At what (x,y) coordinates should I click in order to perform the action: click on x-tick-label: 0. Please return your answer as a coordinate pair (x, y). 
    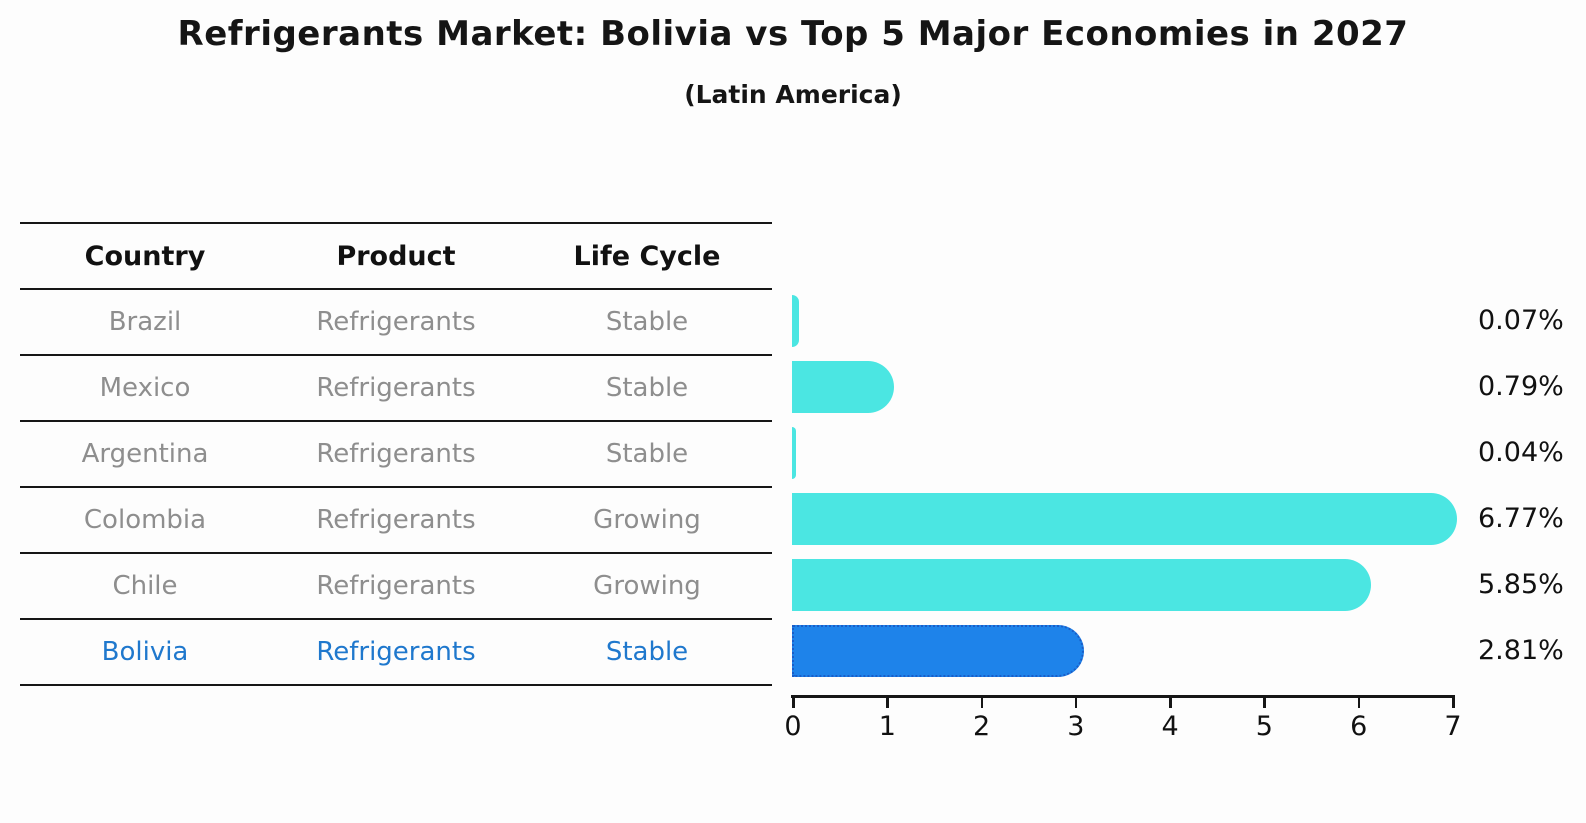
    Looking at the image, I should click on (793, 726).